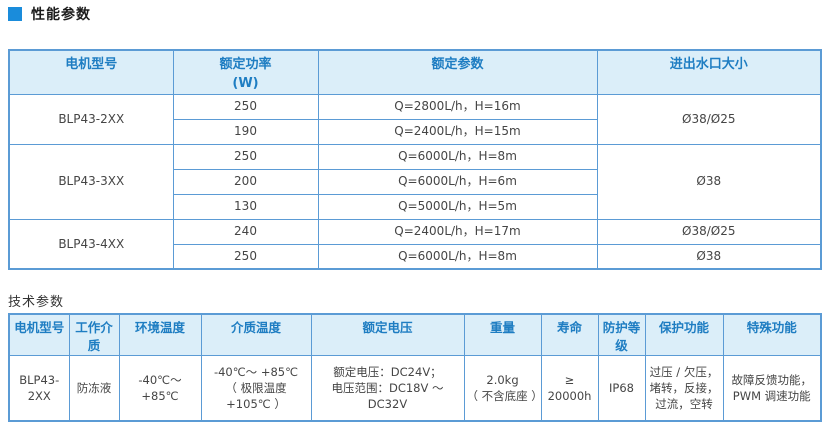 This screenshot has width=827, height=422. I want to click on col-header-special-functions: 特殊功能, so click(772, 335).